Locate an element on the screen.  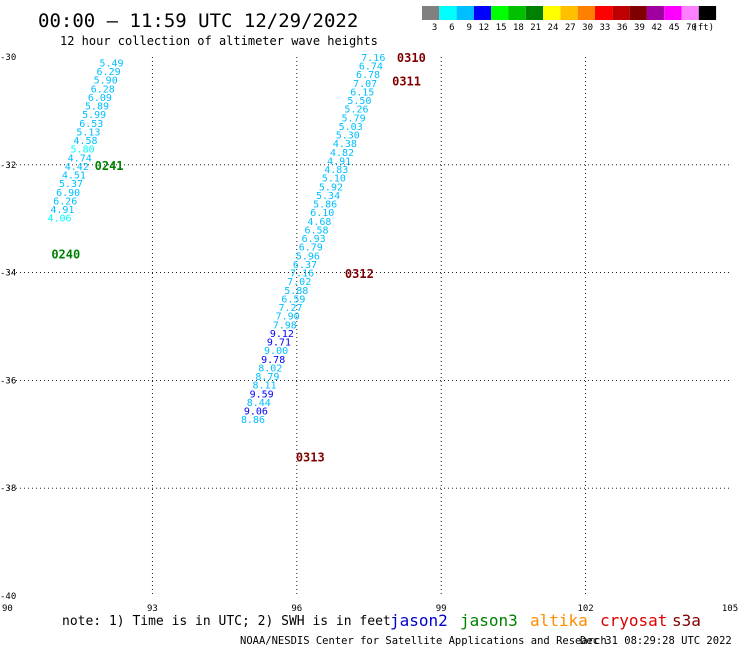
satellite-legend: jason2 jason3 altika cryosat s3a is located at coordinates (545, 620).